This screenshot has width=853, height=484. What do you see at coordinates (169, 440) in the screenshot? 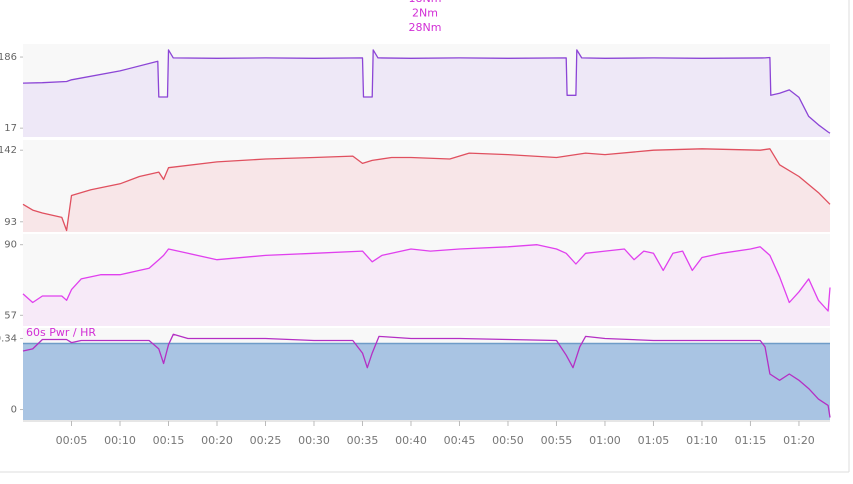
I see `x-tick-label: 00:15` at bounding box center [169, 440].